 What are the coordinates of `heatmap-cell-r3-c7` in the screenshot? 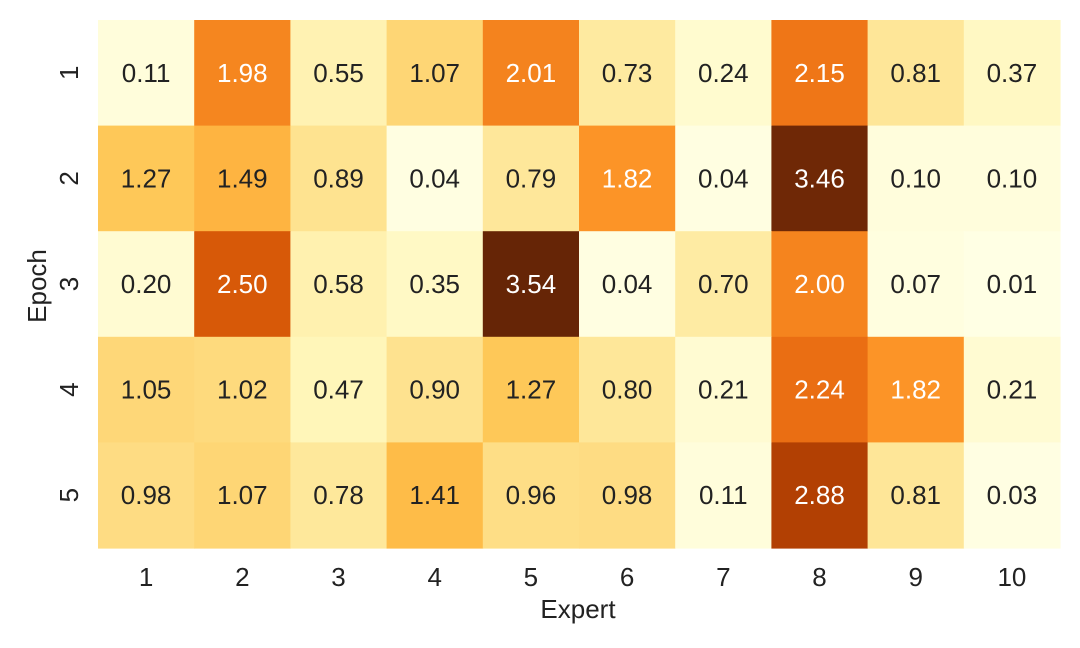 It's located at (723, 284).